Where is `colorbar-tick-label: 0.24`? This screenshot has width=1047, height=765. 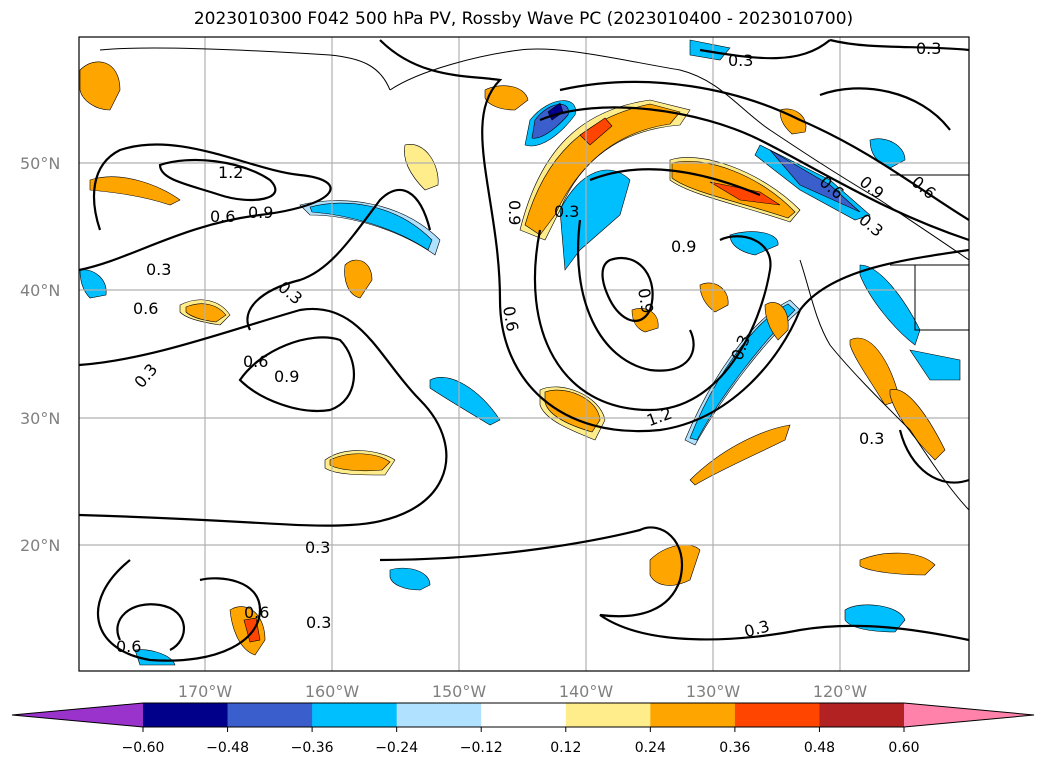 colorbar-tick-label: 0.24 is located at coordinates (650, 748).